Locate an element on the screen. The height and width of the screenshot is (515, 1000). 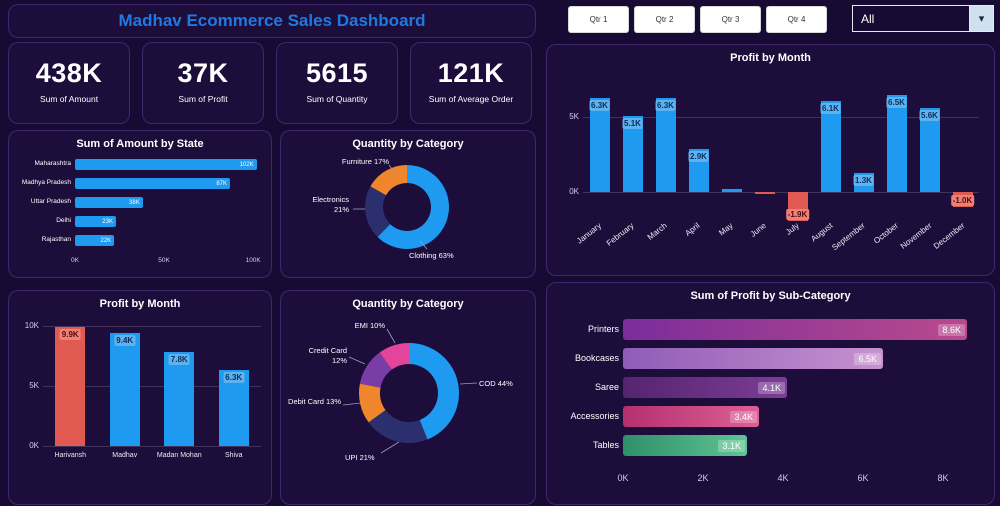
bar-value-label: 5.6K is located at coordinates (929, 115).